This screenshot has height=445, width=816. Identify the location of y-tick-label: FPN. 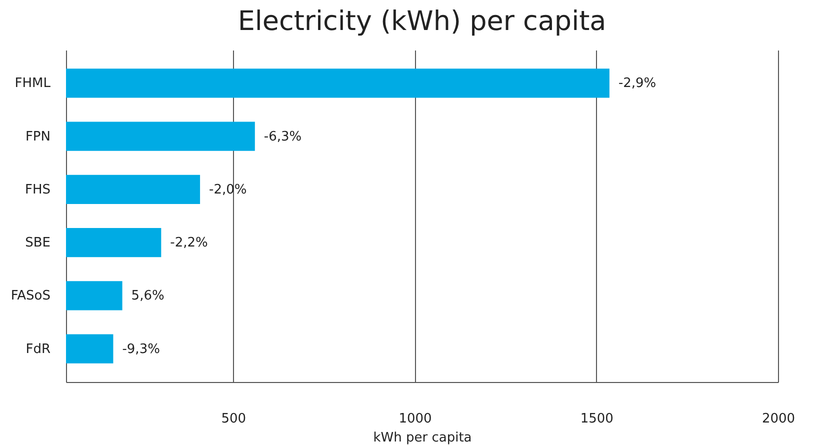
(37, 136).